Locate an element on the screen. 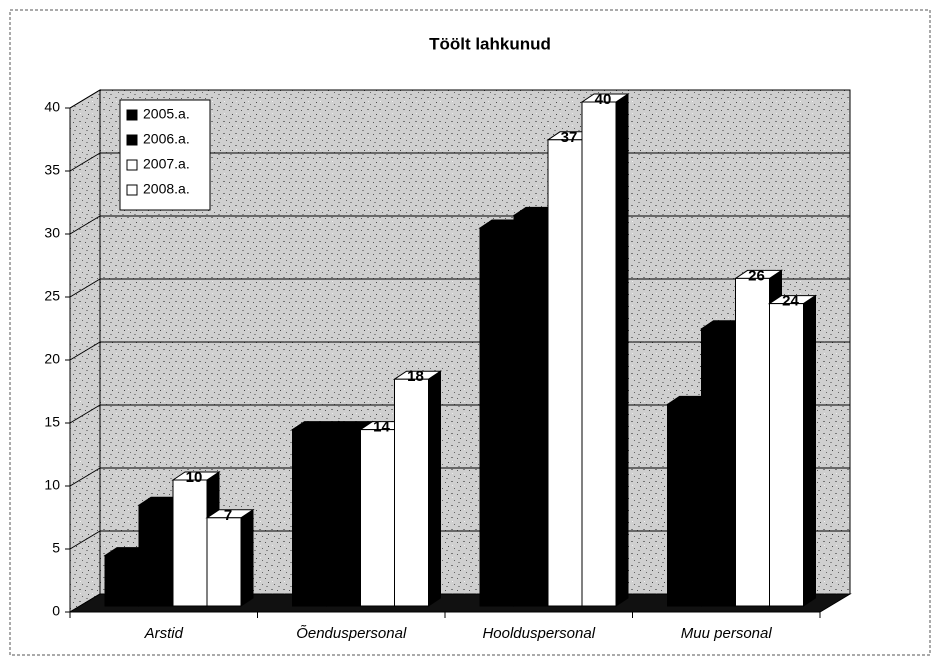 This screenshot has height=664, width=942. y-tick-label: 30 is located at coordinates (52, 233).